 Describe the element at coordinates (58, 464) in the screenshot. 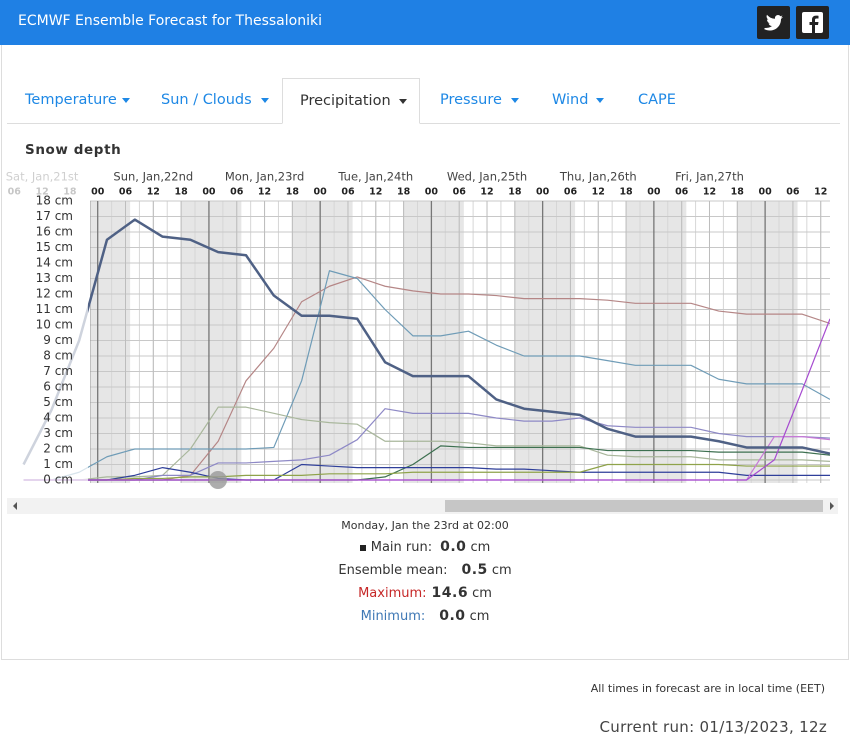

I see `y-tick-label: 1 cm` at that location.